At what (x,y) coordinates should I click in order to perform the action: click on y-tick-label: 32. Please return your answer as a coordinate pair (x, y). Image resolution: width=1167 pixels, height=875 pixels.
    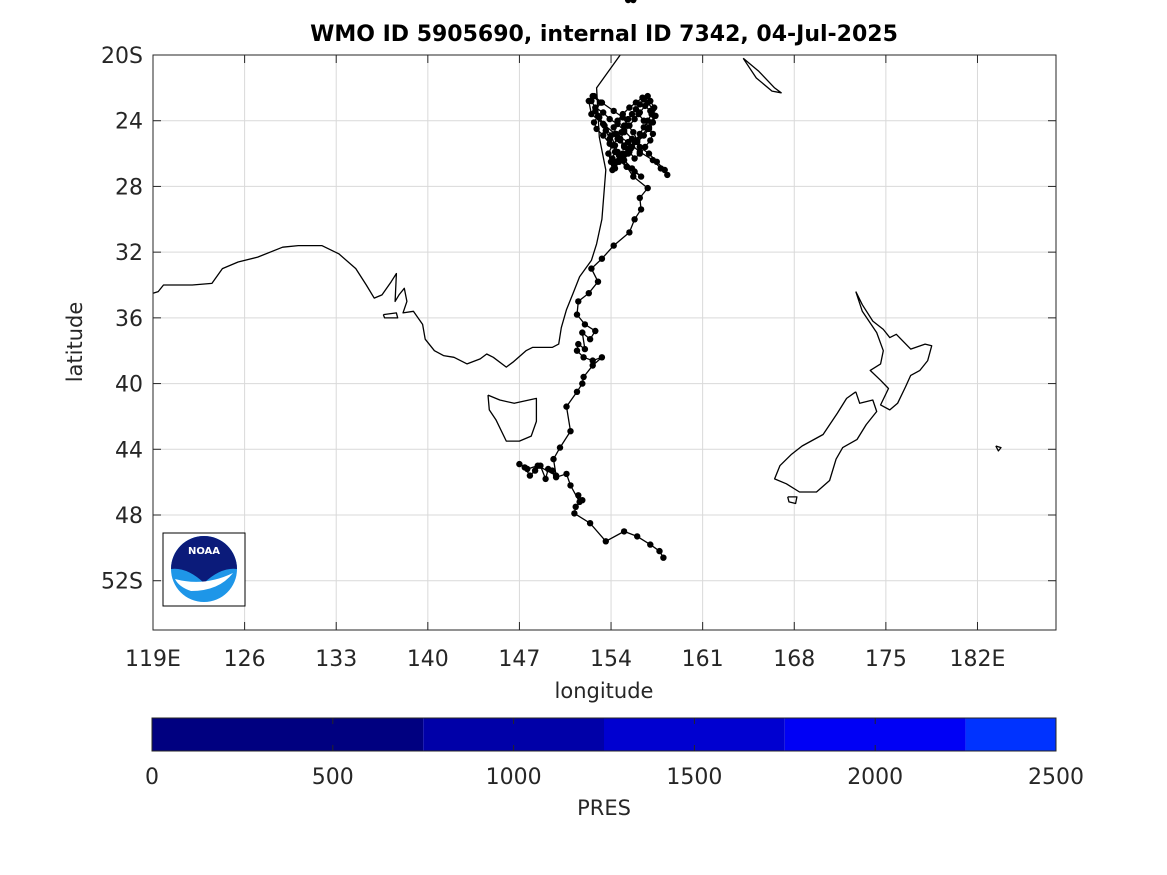
    Looking at the image, I should click on (129, 253).